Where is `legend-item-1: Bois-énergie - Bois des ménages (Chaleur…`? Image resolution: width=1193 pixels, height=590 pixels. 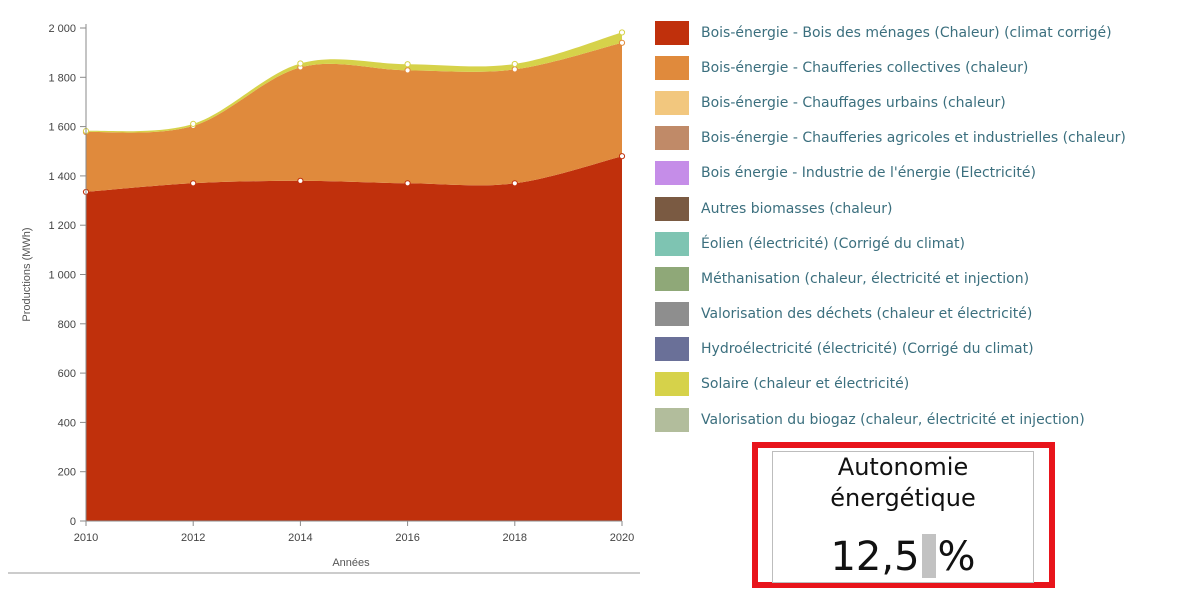
legend-item-1: Bois-énergie - Bois des ménages (Chaleur… is located at coordinates (922, 32).